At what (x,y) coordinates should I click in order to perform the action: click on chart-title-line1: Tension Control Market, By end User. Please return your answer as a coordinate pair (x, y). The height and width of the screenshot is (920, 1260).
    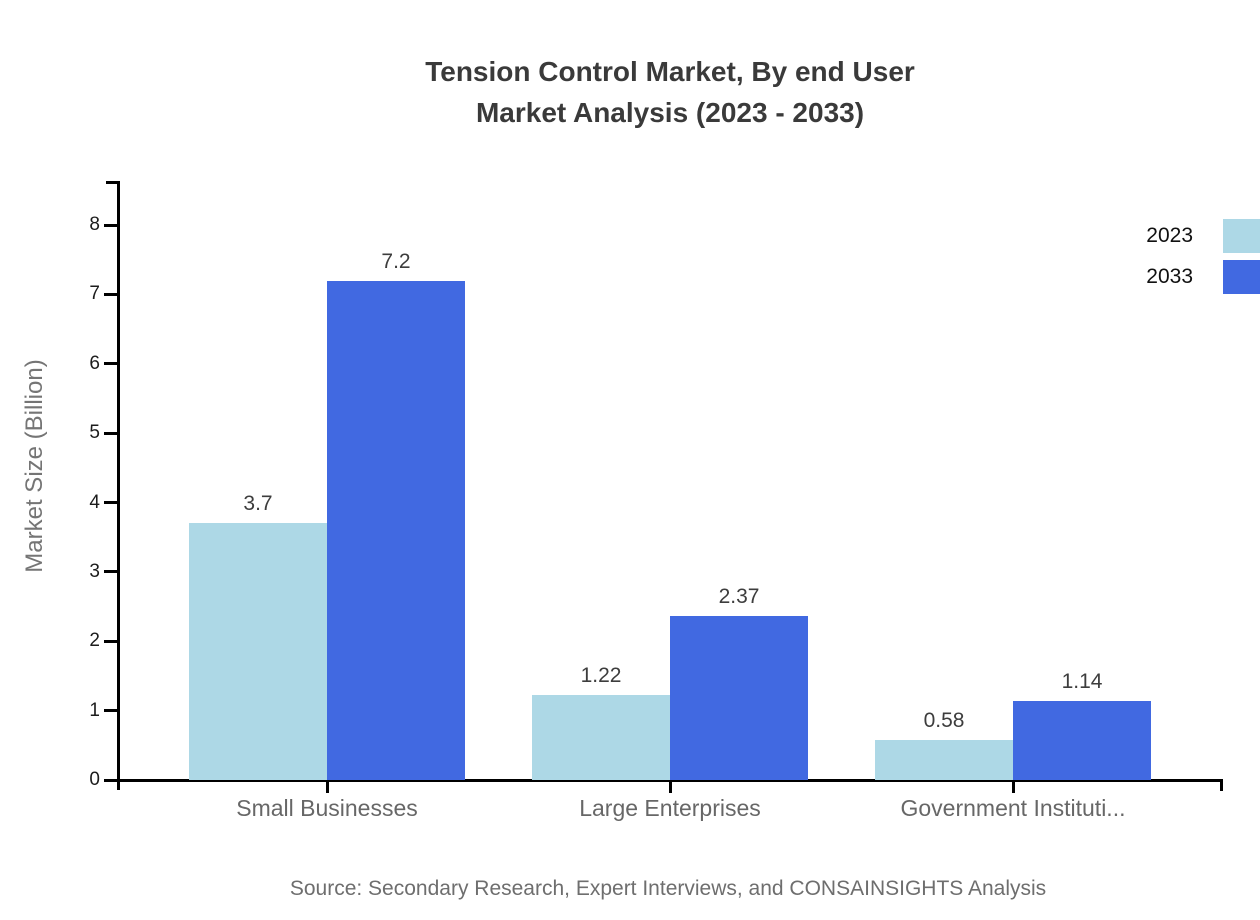
    Looking at the image, I should click on (670, 71).